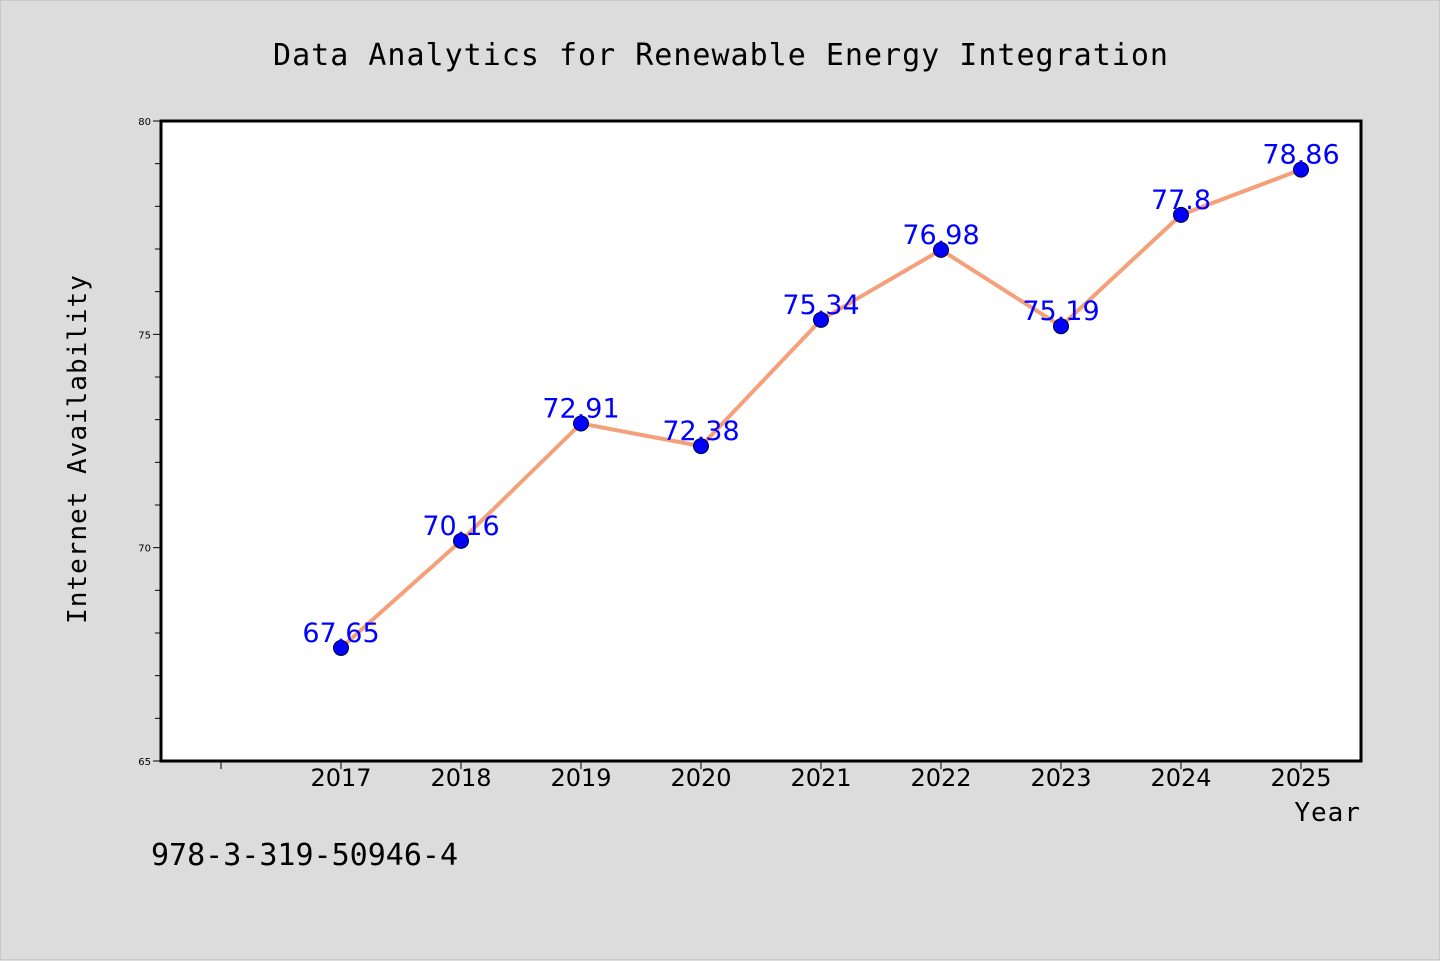 The image size is (1440, 961). I want to click on data-label: 67.65, so click(340, 633).